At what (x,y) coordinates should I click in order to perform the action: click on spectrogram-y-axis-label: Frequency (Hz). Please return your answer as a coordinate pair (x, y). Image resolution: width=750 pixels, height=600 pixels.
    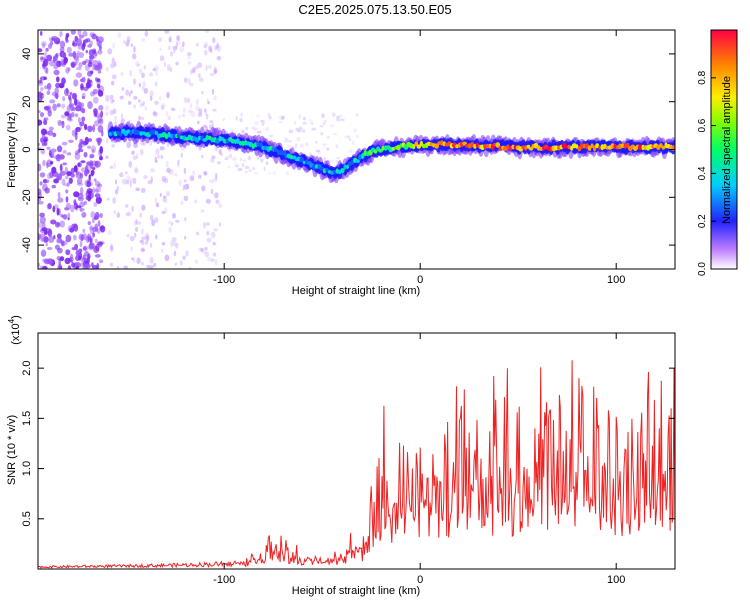
    Looking at the image, I should click on (12, 150).